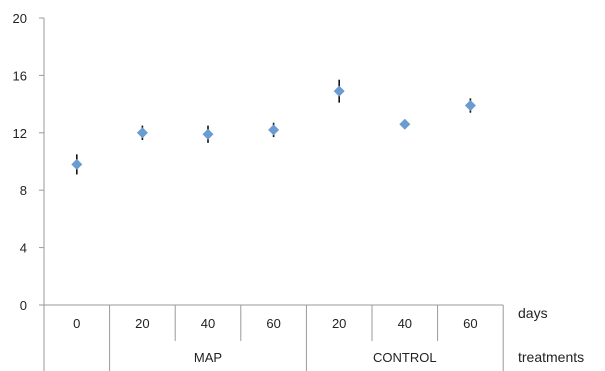 The width and height of the screenshot is (605, 371). I want to click on y-axis: 0 4 8 12 16 20, so click(29, 162).